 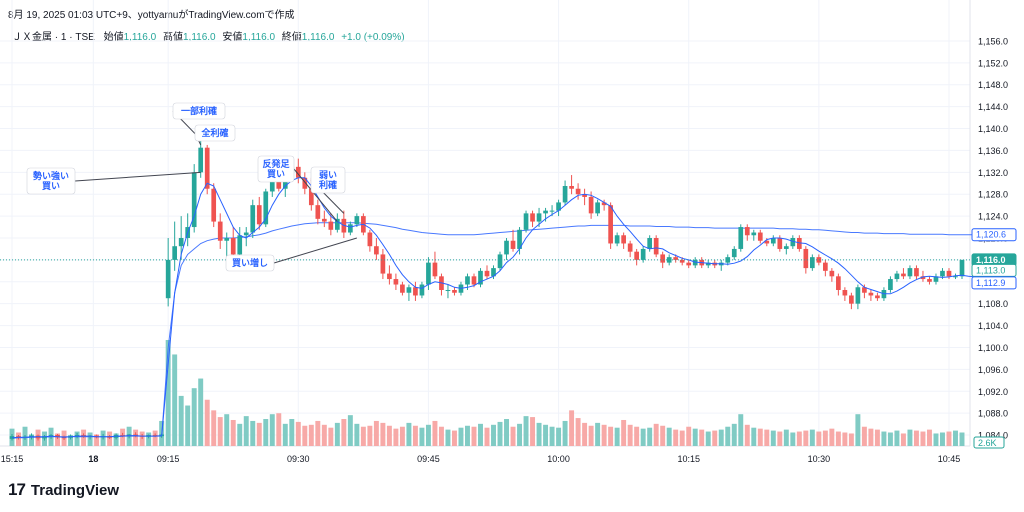 I want to click on open-label: 始値, so click(x=113, y=37).